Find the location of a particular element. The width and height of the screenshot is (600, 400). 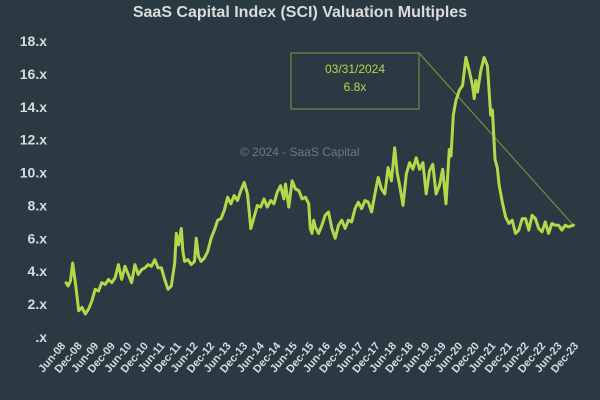

y-tick-label: 6.x is located at coordinates (38, 238).